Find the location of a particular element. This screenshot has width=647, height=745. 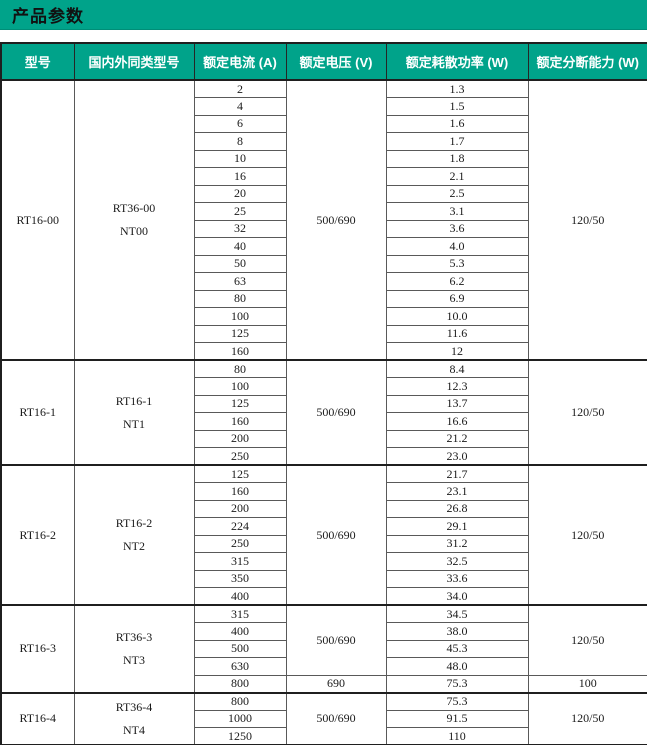

power-dissipation-cell: 48.0 is located at coordinates (457, 666).